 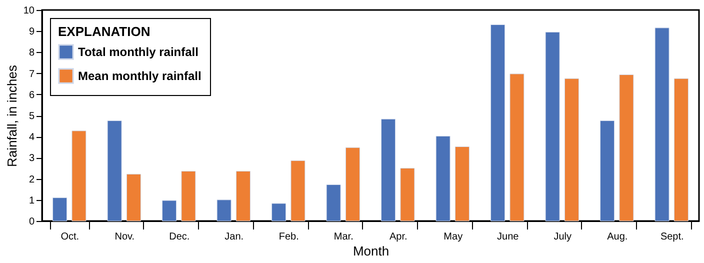 I want to click on x-tick-label: July, so click(x=563, y=237).